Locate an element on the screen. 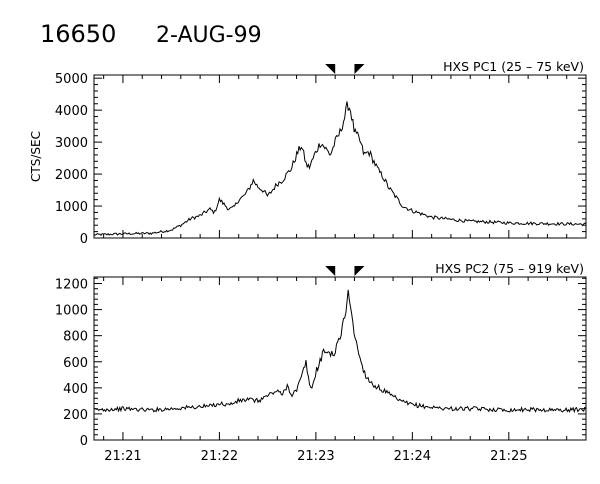  x-tick-label: 21:23 is located at coordinates (315, 456).